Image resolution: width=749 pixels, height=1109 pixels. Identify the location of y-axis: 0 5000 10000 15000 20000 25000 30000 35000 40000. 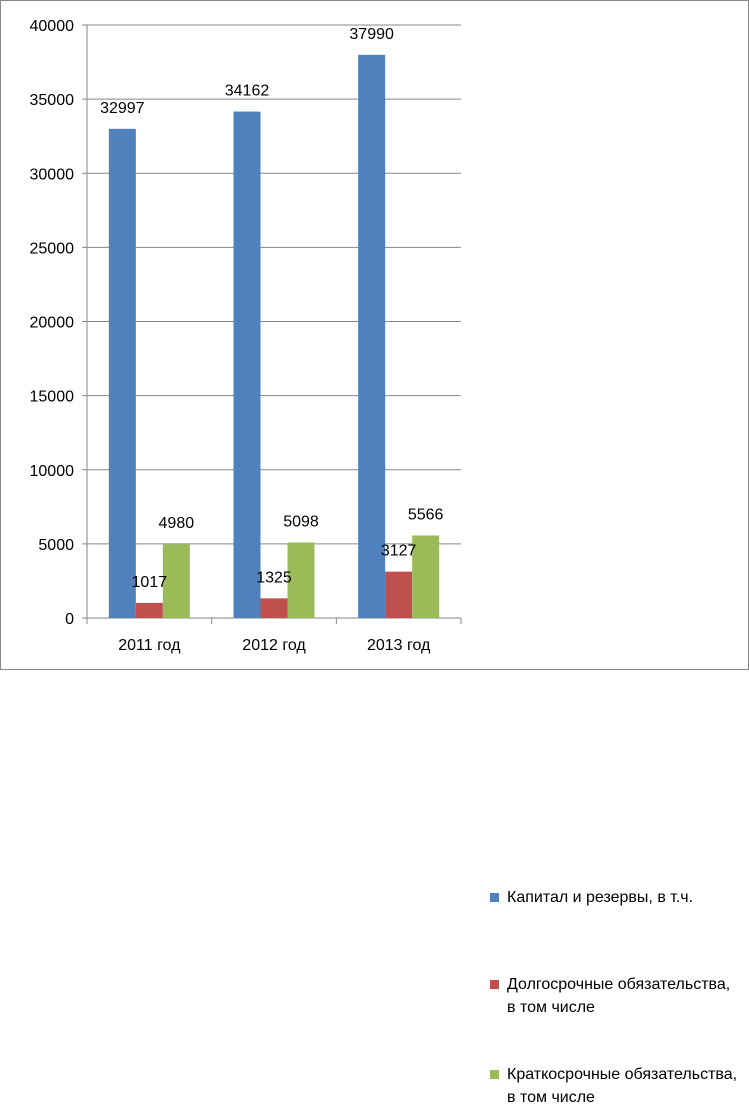
(59, 323).